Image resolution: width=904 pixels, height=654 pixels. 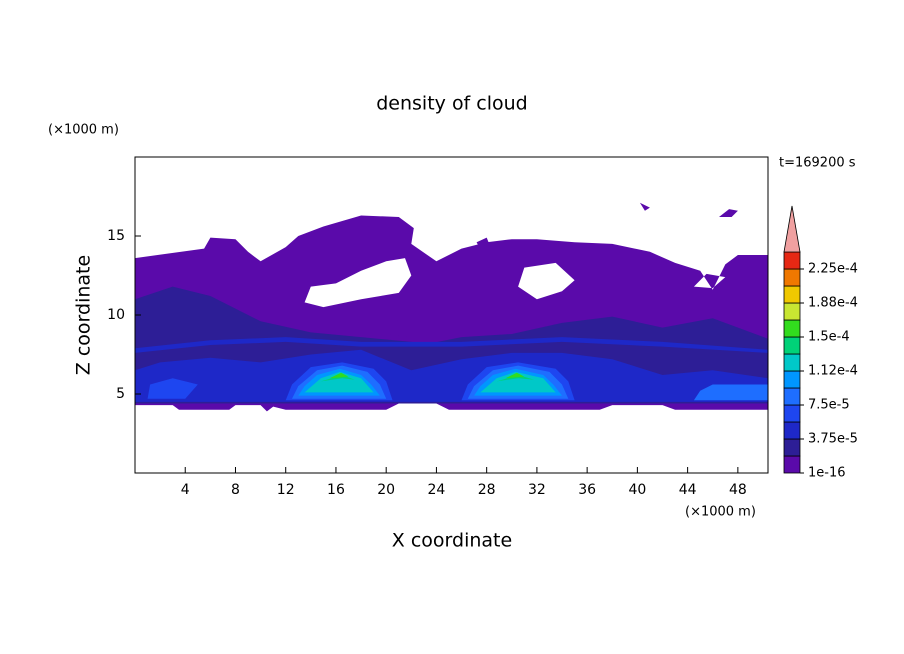 I want to click on colorbar-label: 1.88e-4, so click(x=833, y=303).